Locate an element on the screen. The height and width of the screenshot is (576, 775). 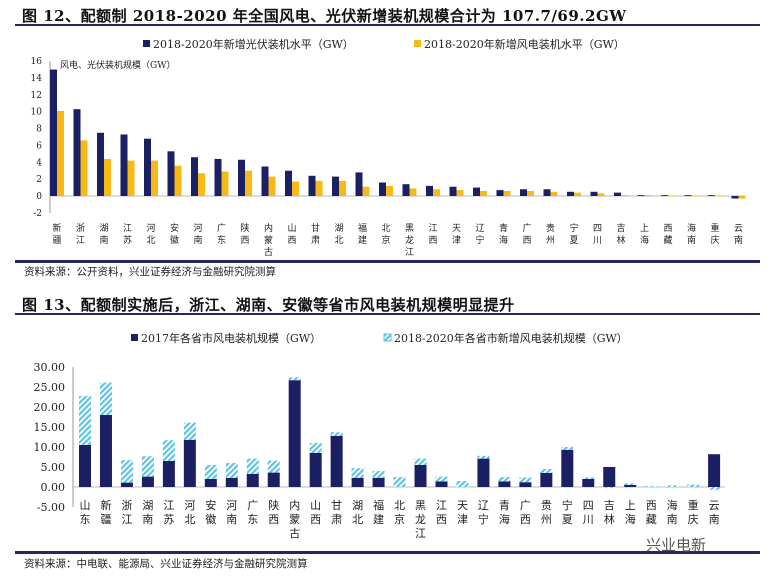
x-tick-label: 天 is located at coordinates (462, 505).